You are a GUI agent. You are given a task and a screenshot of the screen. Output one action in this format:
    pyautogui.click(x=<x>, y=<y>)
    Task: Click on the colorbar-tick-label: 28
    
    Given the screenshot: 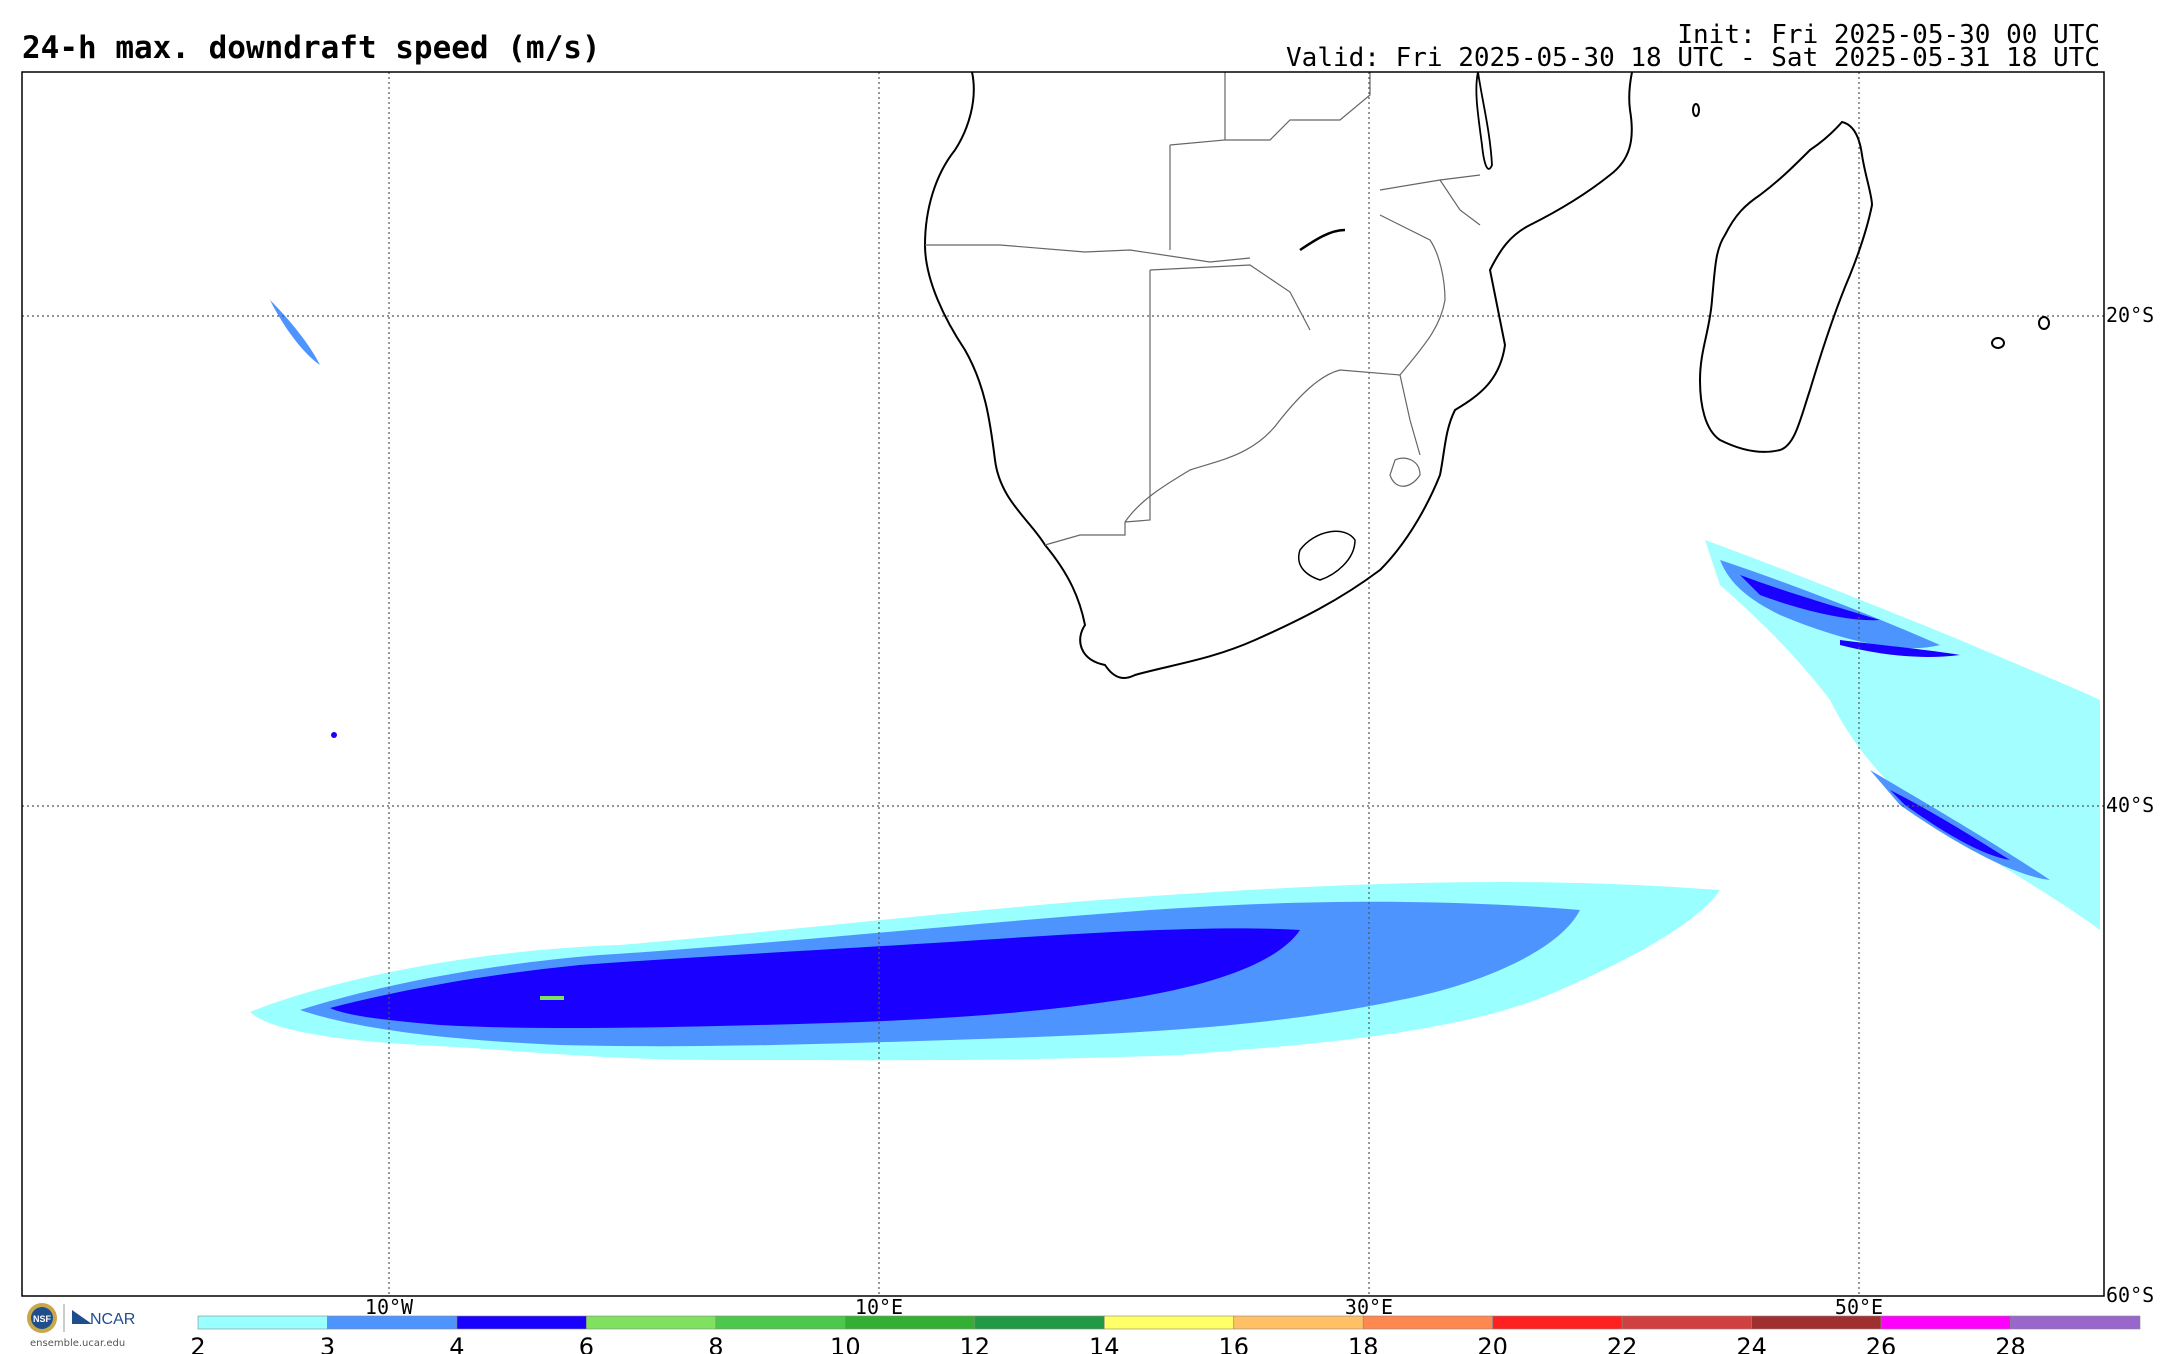 What is the action you would take?
    pyautogui.click(x=2010, y=1343)
    